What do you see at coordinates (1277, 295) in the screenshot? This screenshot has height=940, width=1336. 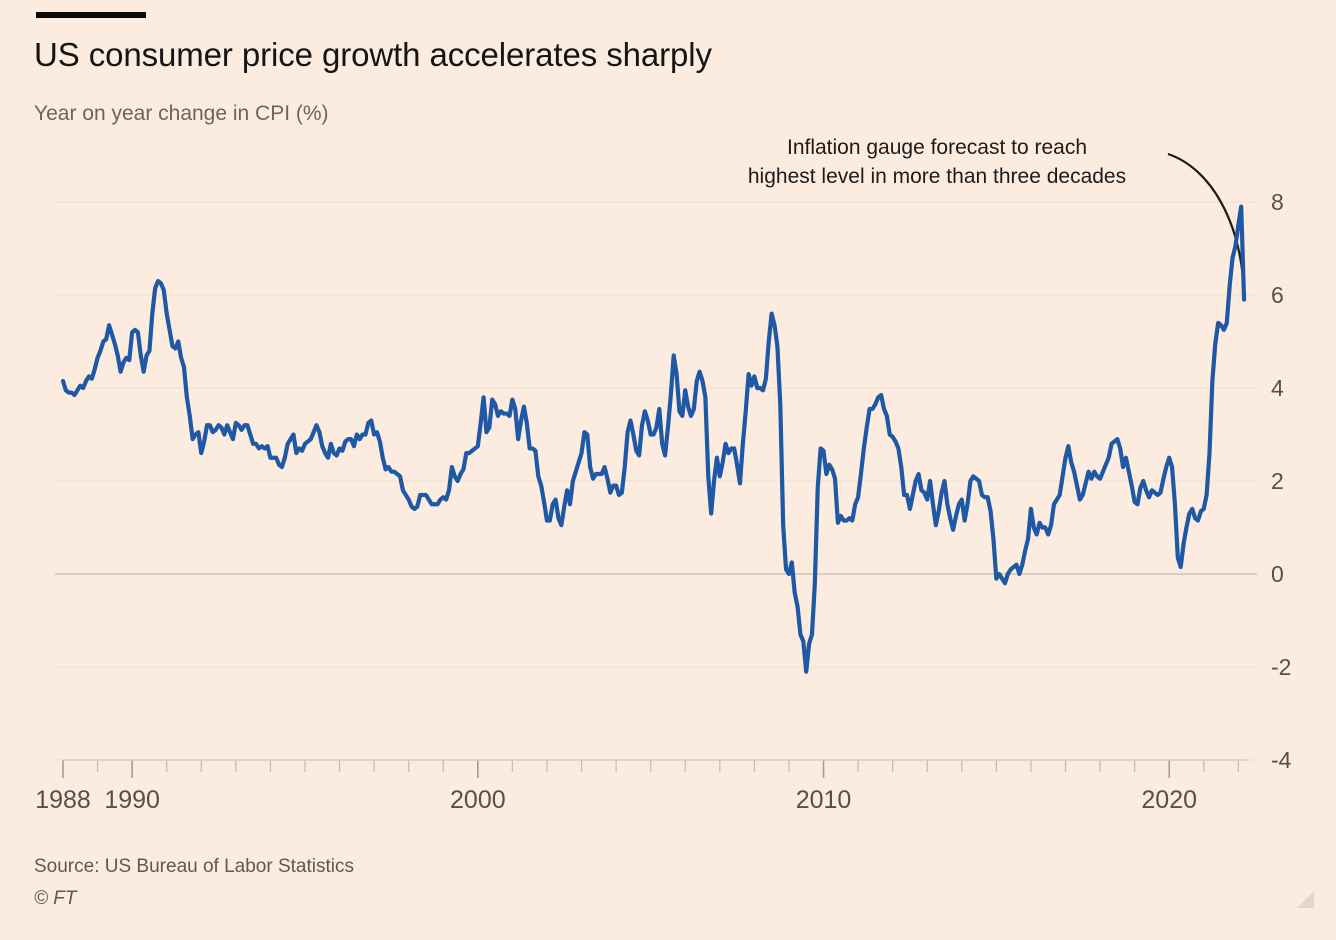 I see `y-axis-tick-label: 6` at bounding box center [1277, 295].